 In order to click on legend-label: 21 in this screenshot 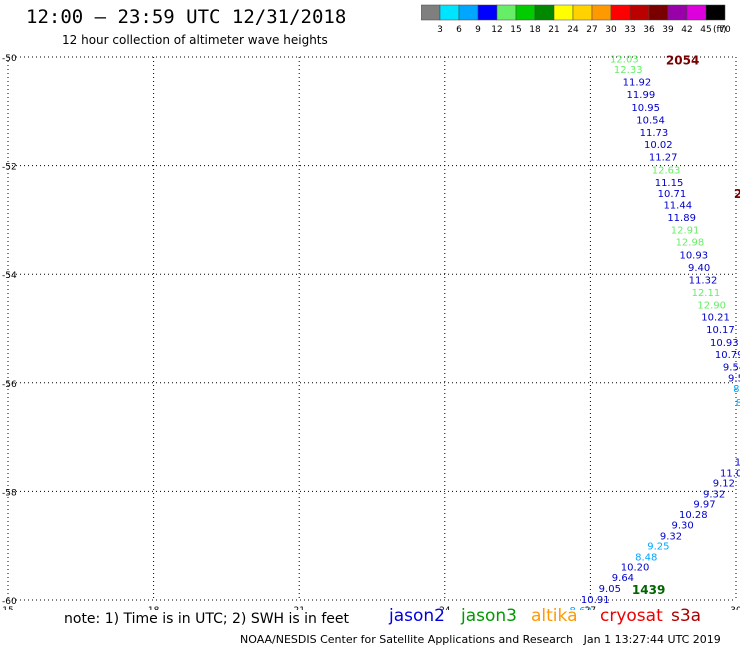, I will do `click(553, 30)`.